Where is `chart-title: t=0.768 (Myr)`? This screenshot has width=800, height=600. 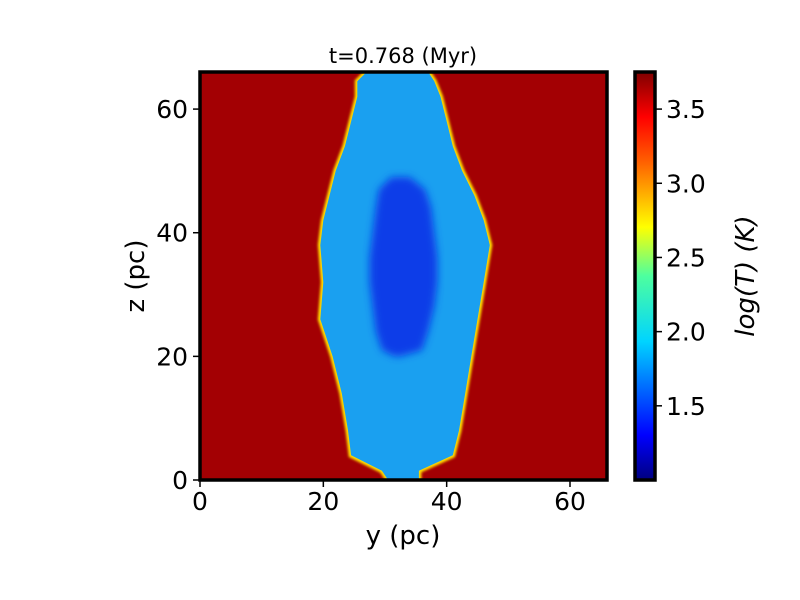 chart-title: t=0.768 (Myr) is located at coordinates (403, 56).